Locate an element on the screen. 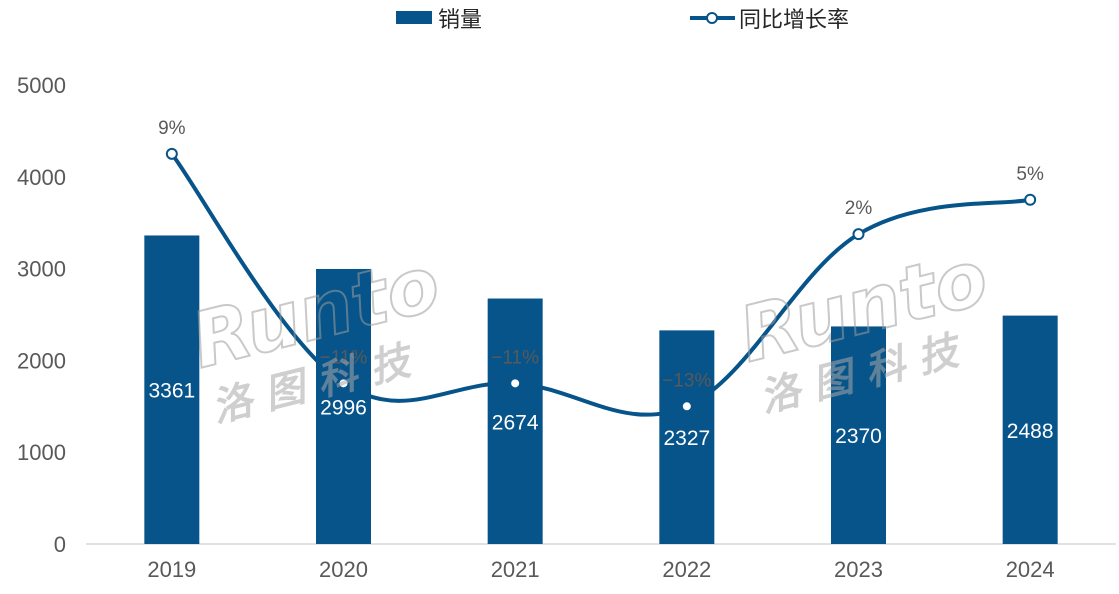 This screenshot has height=594, width=1119. y-tick-label: 2000 is located at coordinates (41, 360).